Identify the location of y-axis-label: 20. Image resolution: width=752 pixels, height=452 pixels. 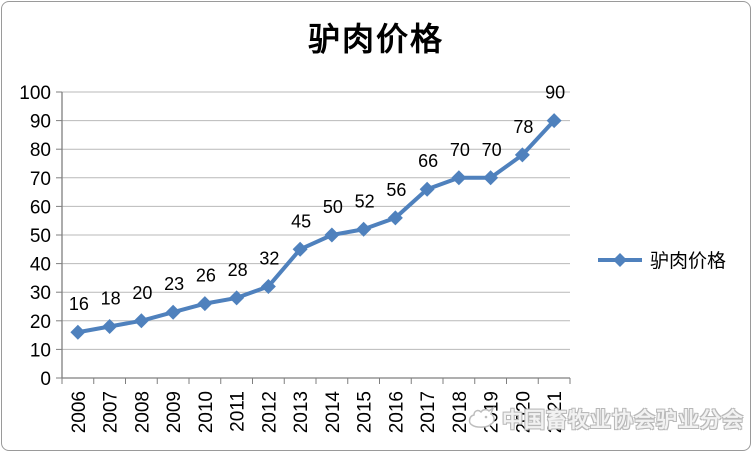
(40, 322).